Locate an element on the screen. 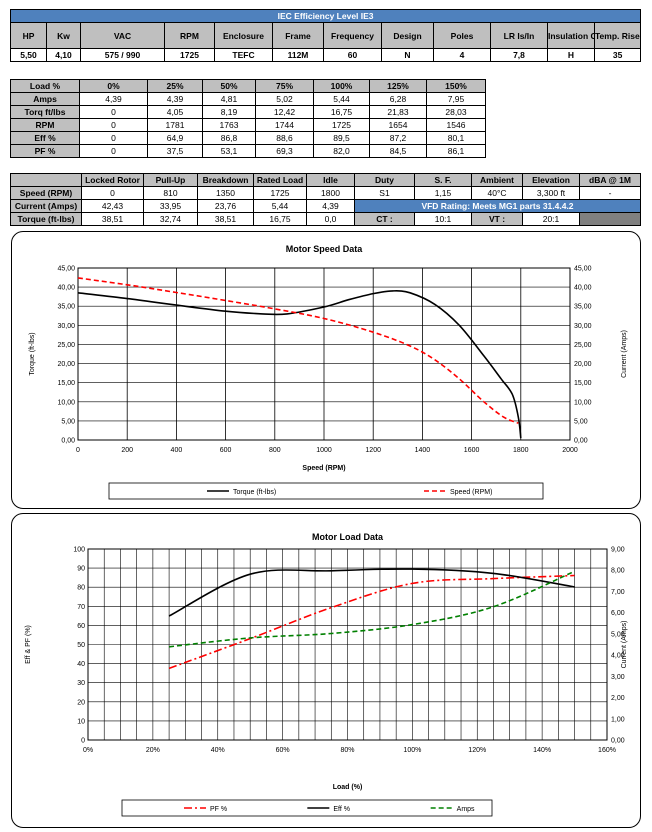 This screenshot has width=652, height=832. spec-value-cell: 4 is located at coordinates (462, 55).